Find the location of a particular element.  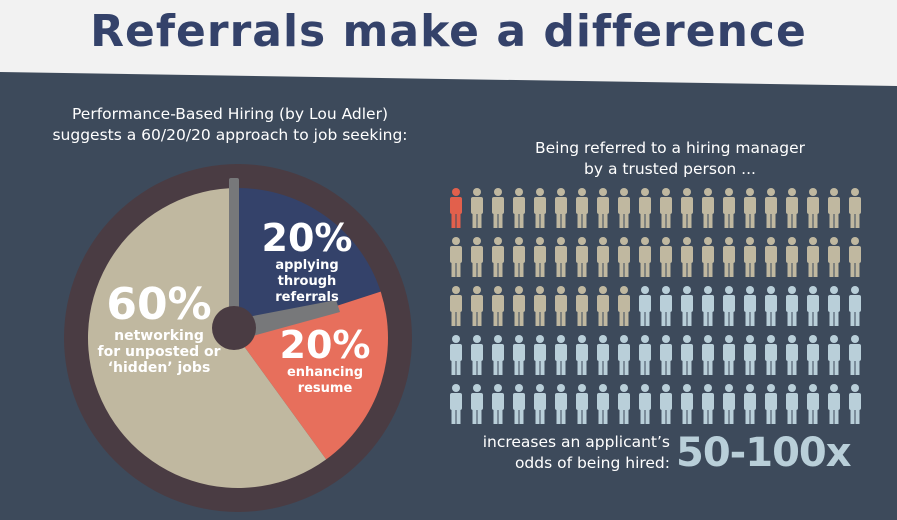

slice-text-networking-2: for unposted or is located at coordinates (159, 352).